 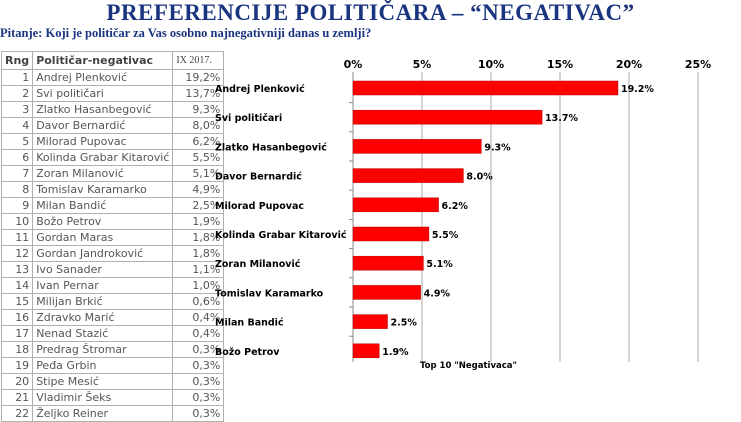 I want to click on table-row: 13 Ivo Sanader 1,1%, so click(x=112, y=269).